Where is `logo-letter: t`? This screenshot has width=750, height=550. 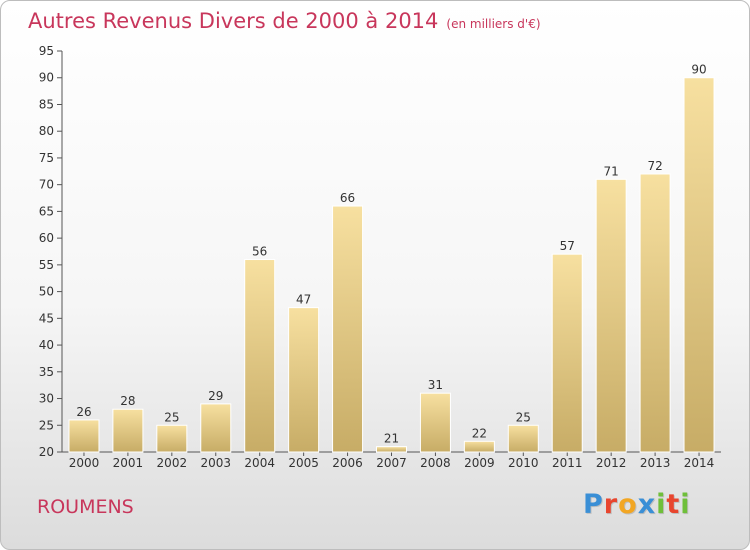 logo-letter: t is located at coordinates (673, 504).